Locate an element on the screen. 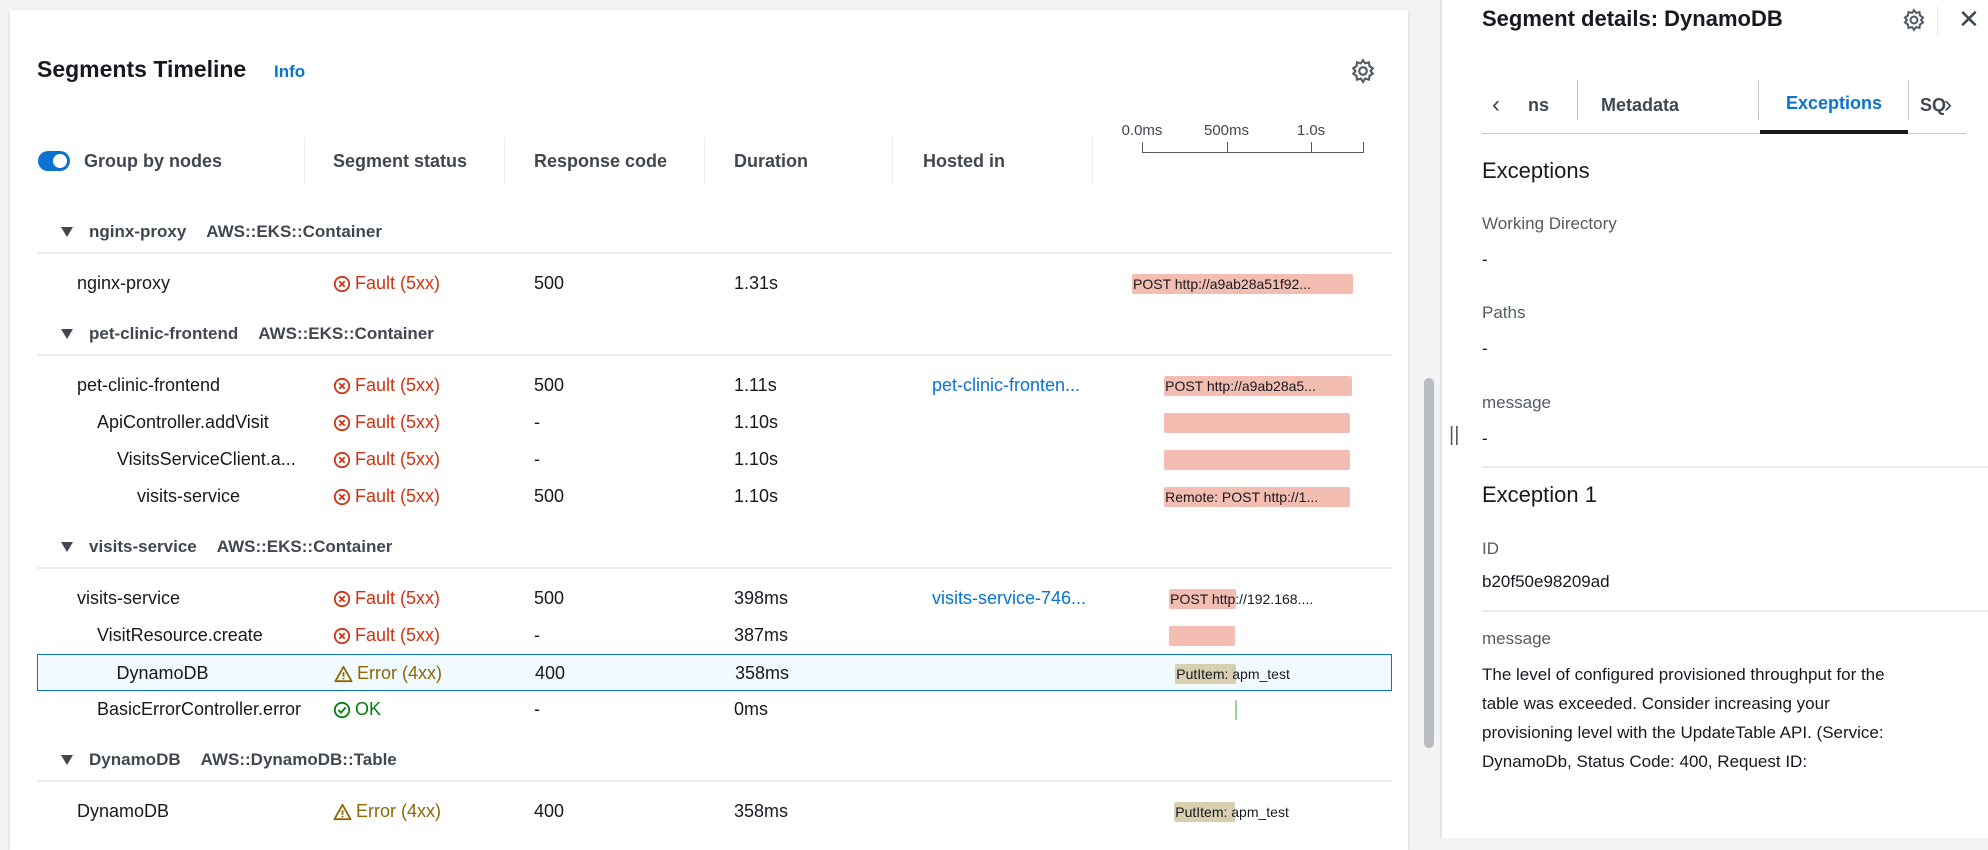 Image resolution: width=1988 pixels, height=850 pixels. duration: 1.10s is located at coordinates (756, 459).